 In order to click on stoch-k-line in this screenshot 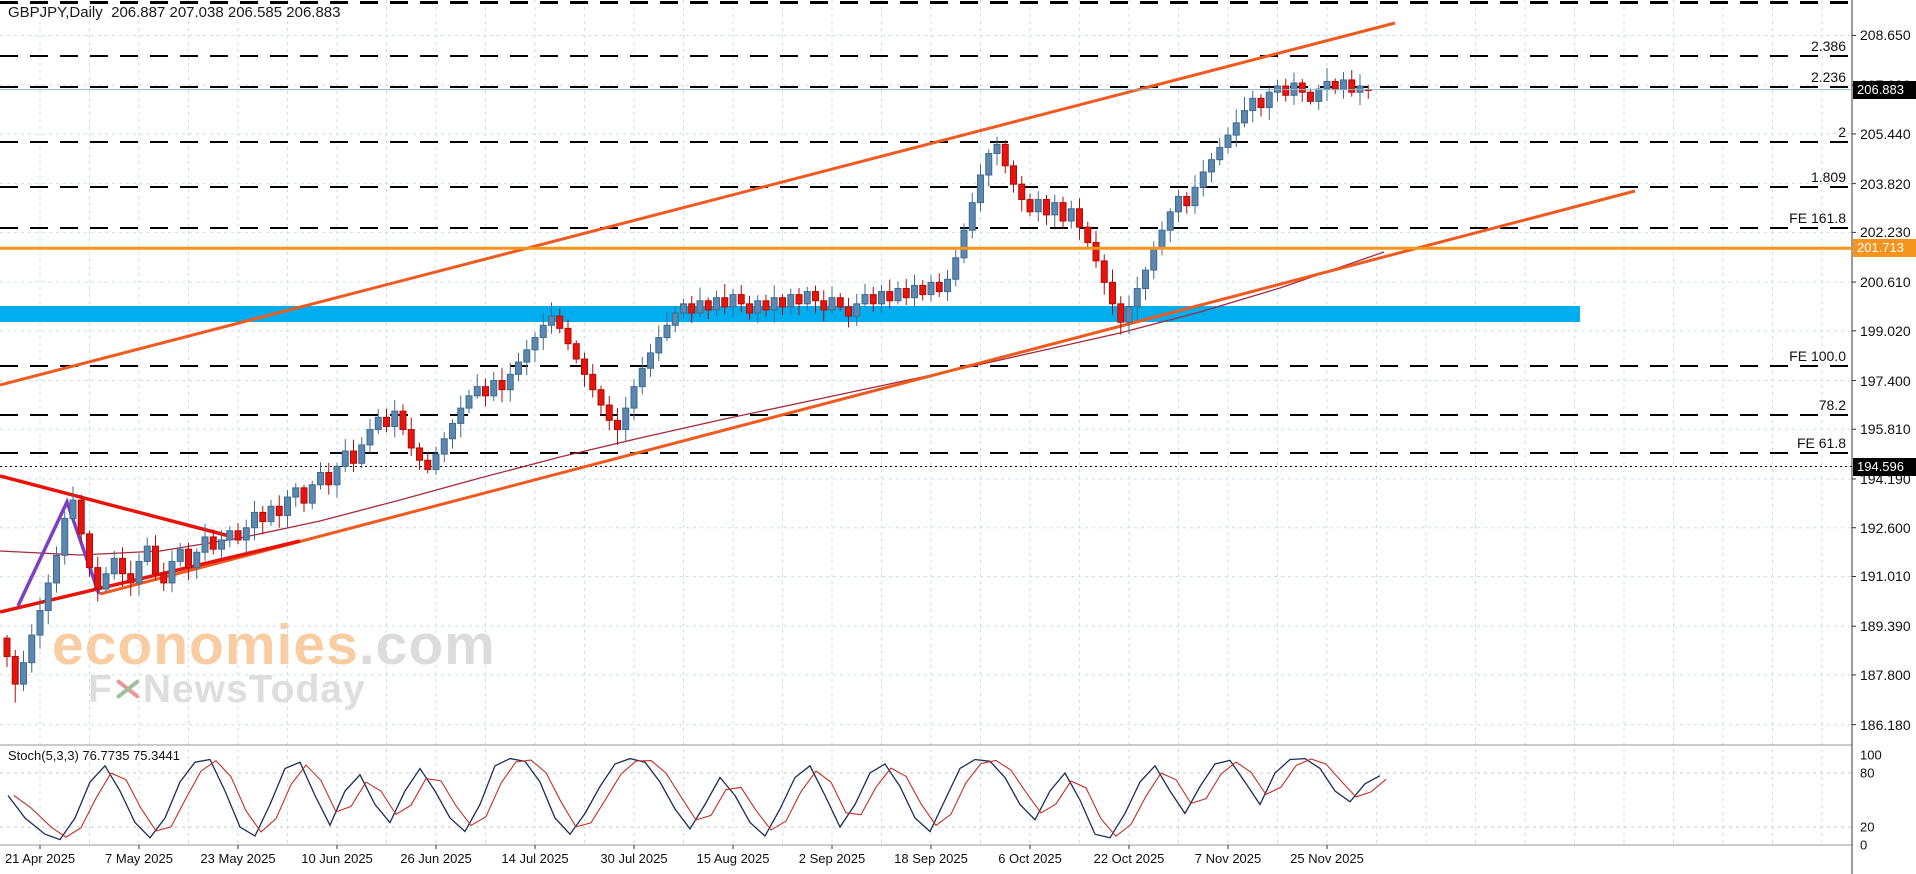, I will do `click(694, 799)`.